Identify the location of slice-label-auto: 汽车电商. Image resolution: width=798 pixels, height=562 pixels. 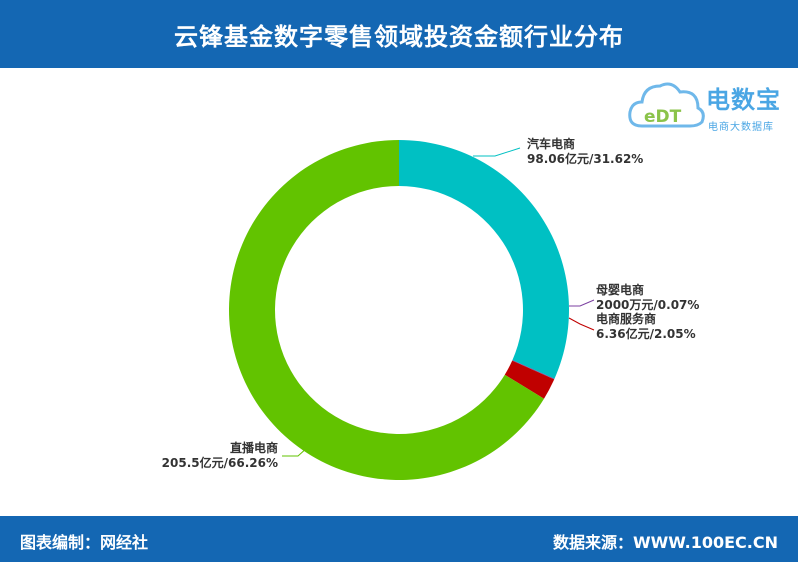
(551, 143).